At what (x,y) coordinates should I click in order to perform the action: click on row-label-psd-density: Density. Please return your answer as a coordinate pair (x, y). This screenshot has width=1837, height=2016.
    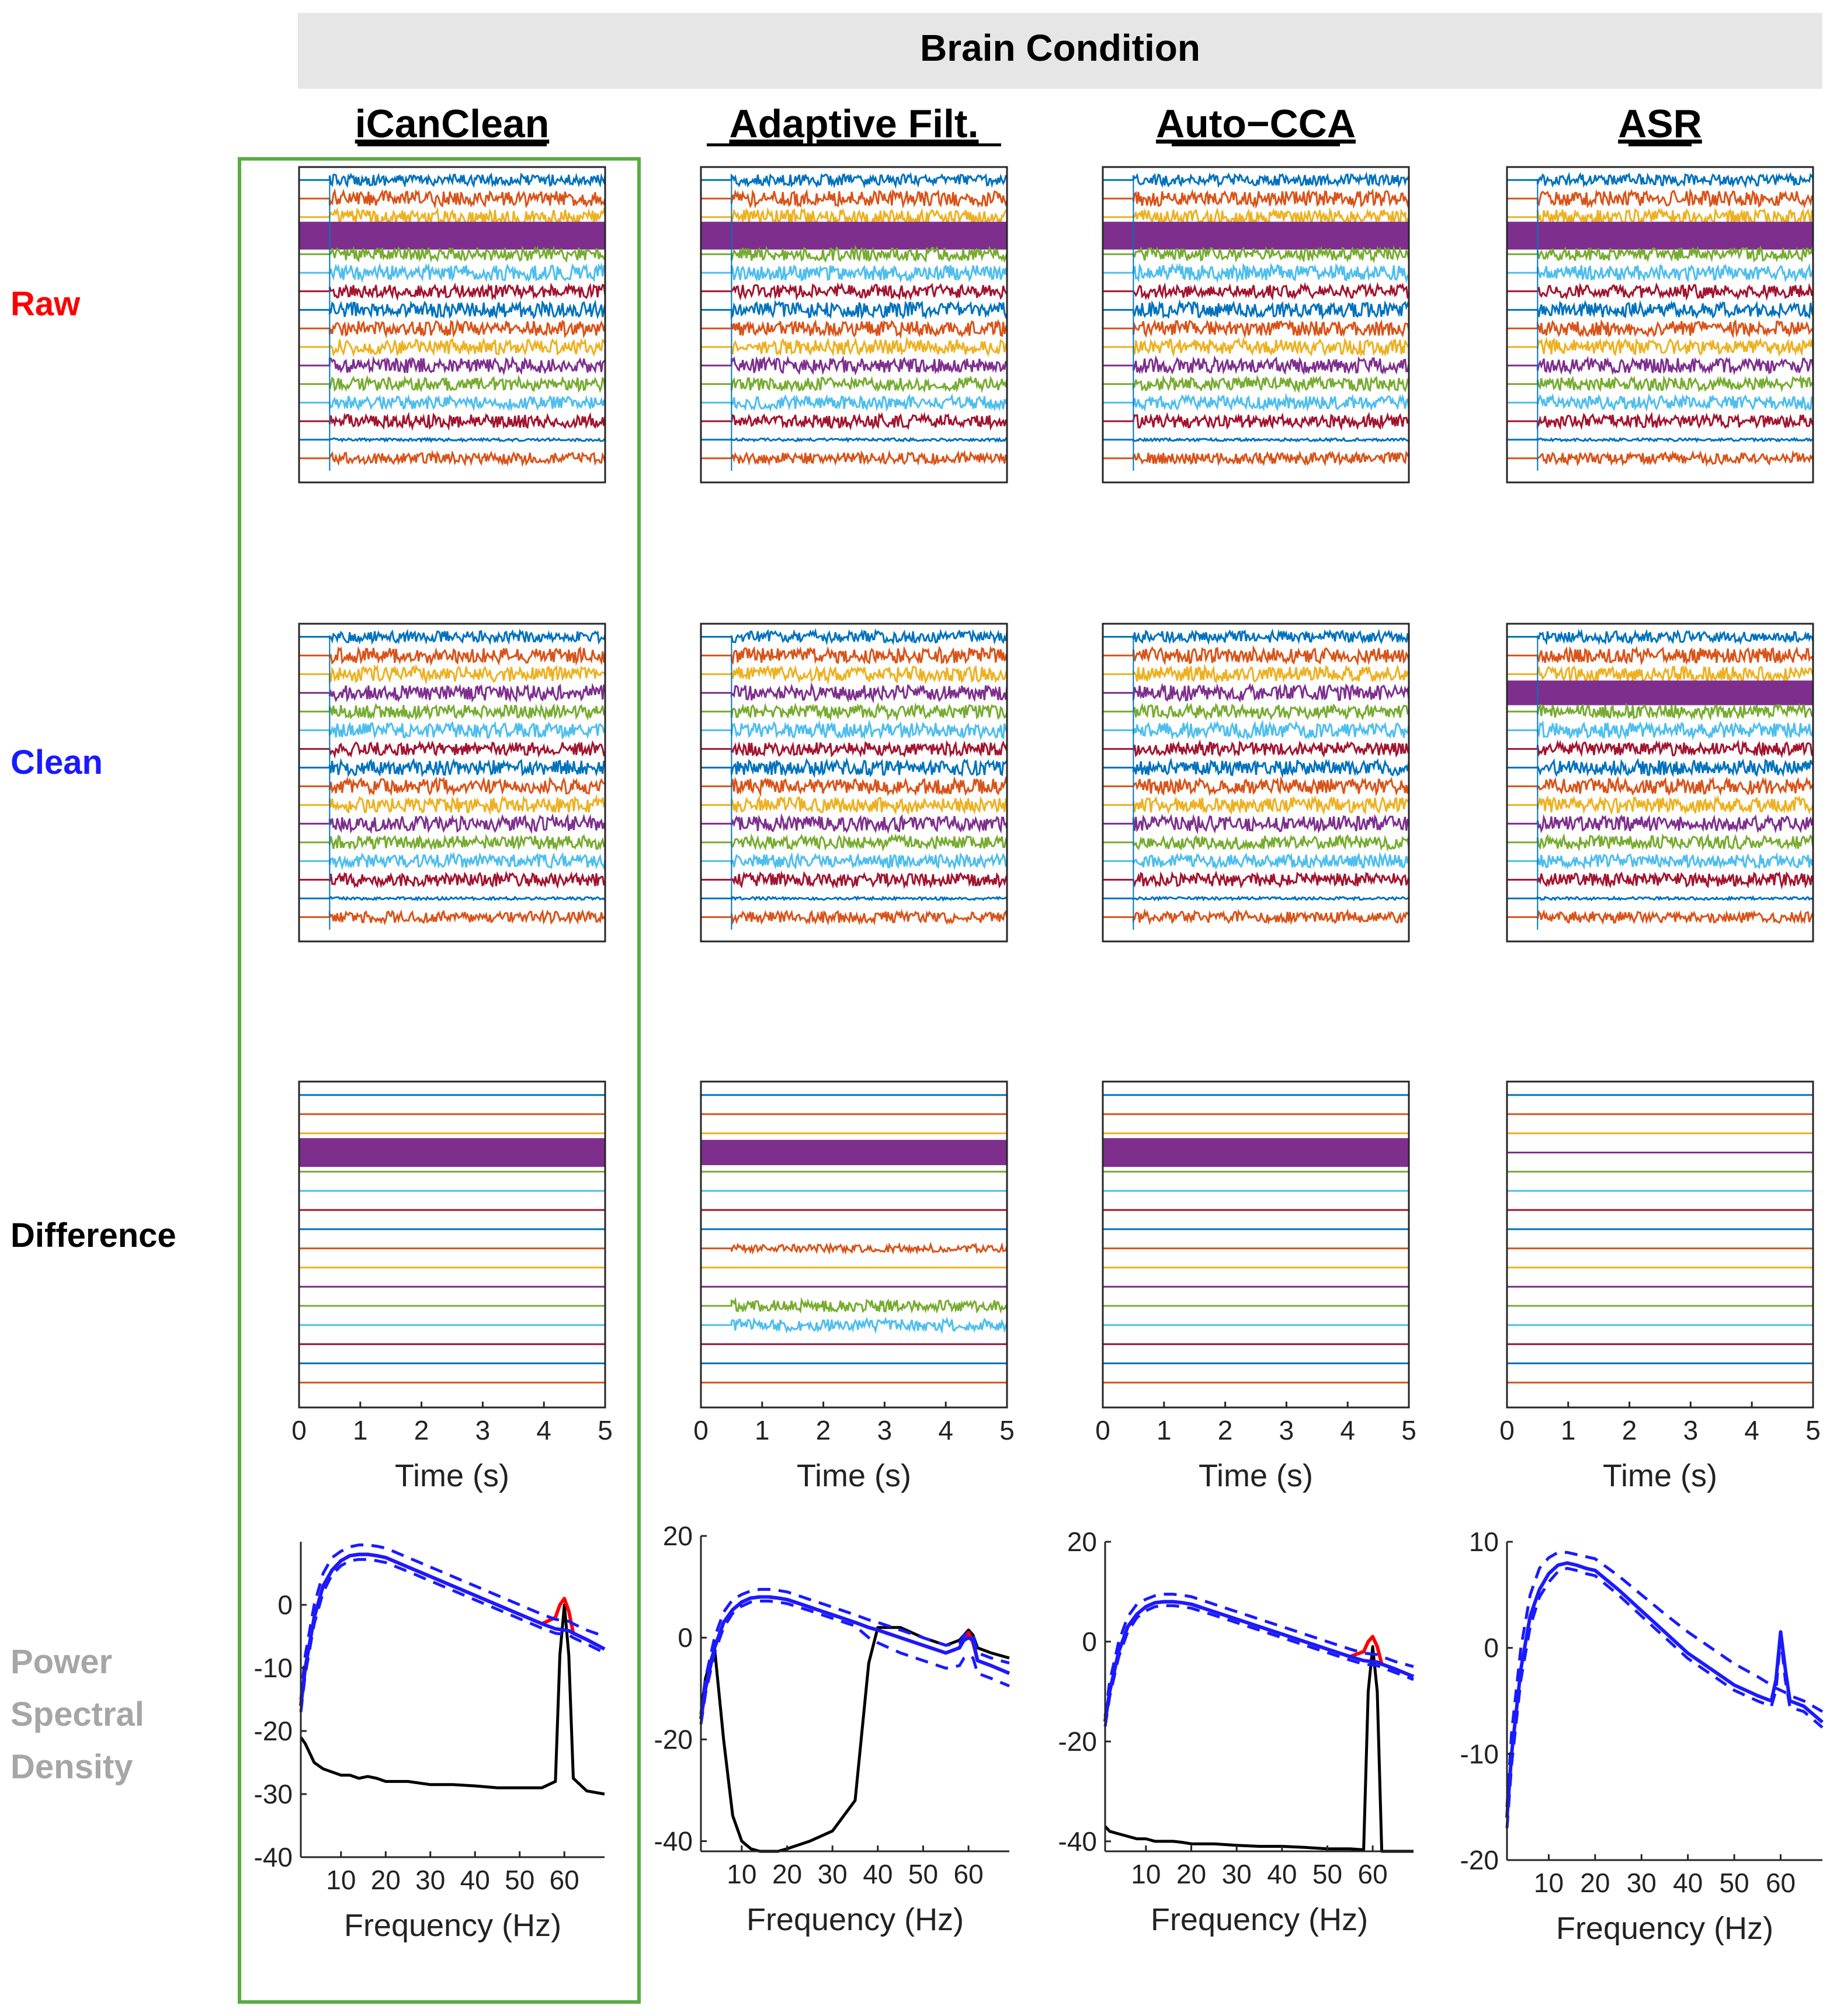
    Looking at the image, I should click on (72, 1767).